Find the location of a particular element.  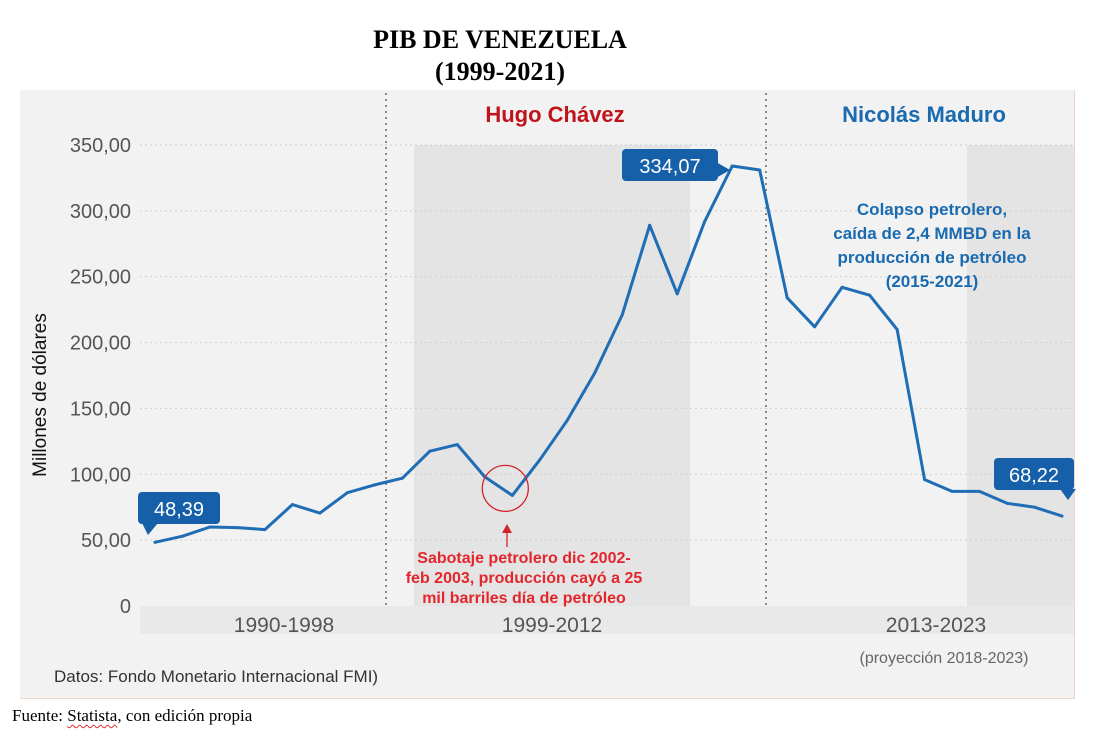

callout-end-box is located at coordinates (1034, 474).